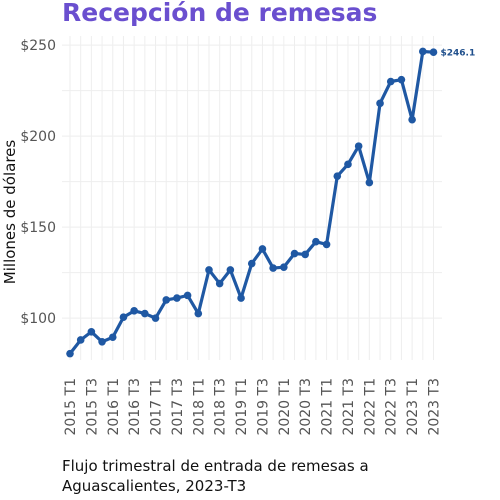 This screenshot has height=500, width=500. Describe the element at coordinates (92, 407) in the screenshot. I see `x-tick-label: 2015 T3` at that location.